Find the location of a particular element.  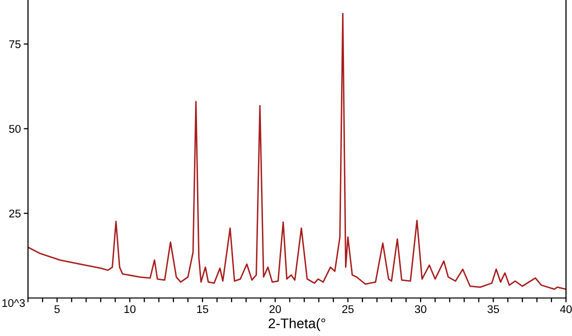

x-tick-label: 20 is located at coordinates (275, 309).